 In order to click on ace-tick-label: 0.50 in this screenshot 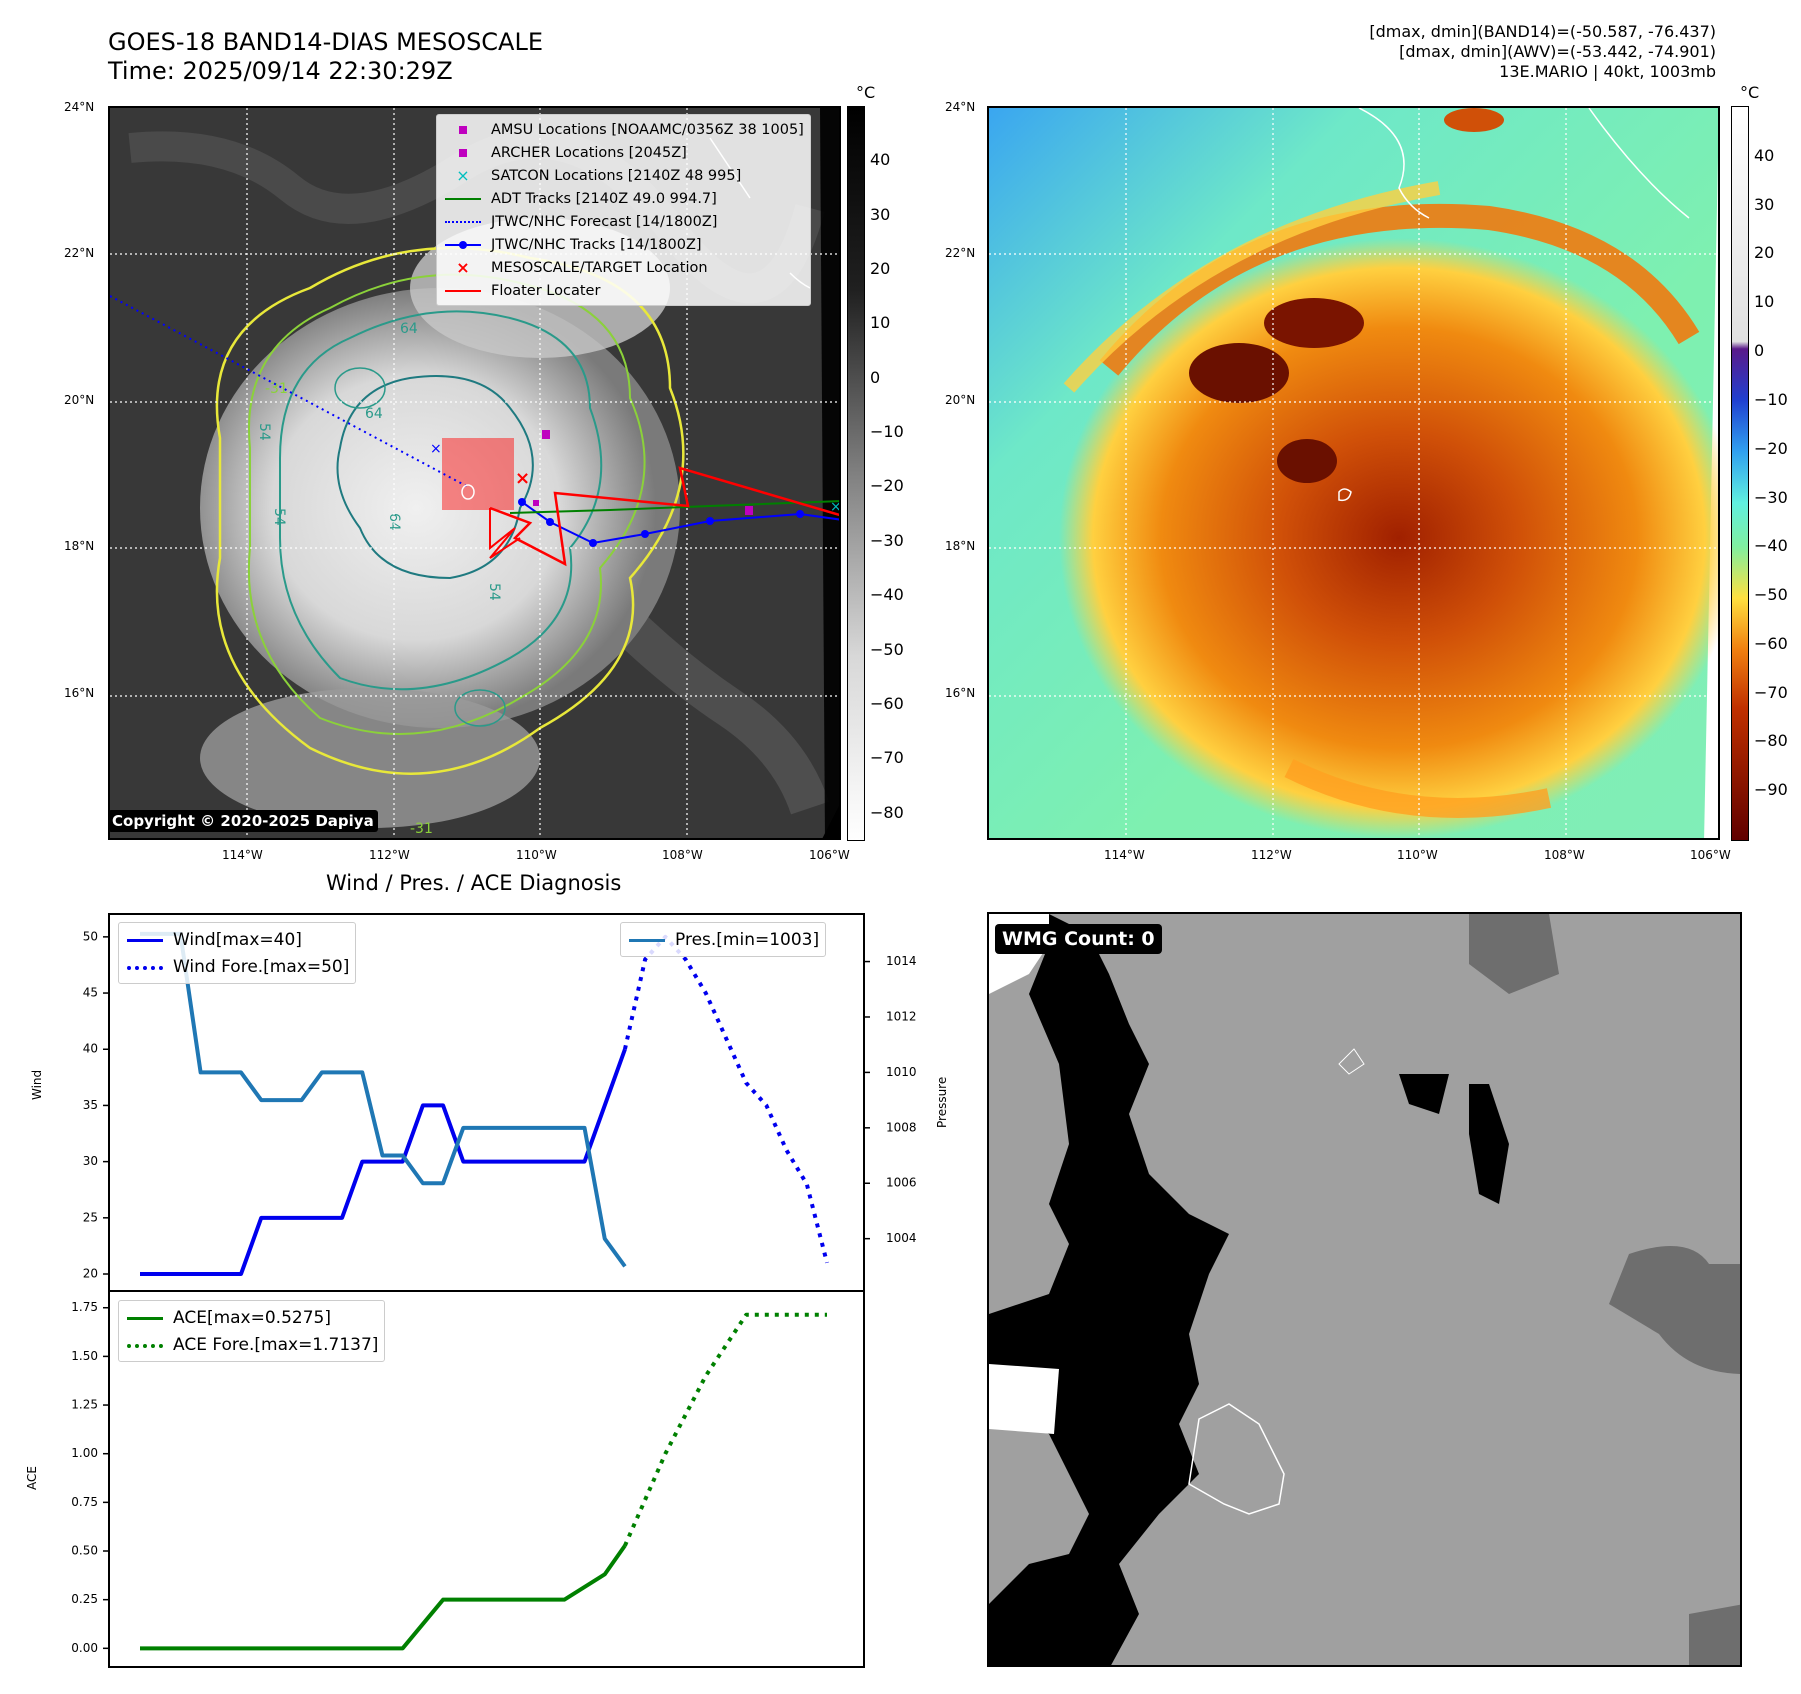, I will do `click(84, 1551)`.